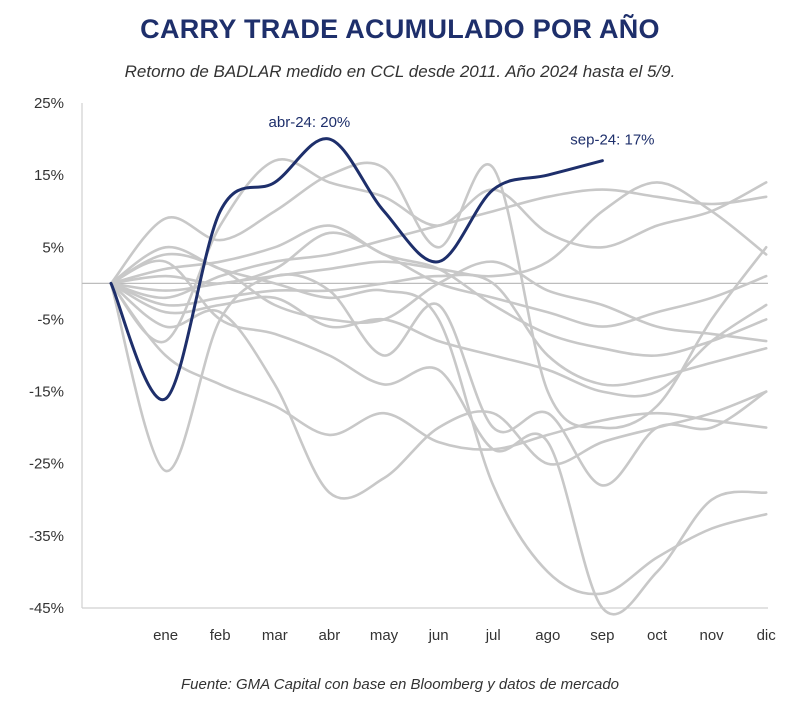 This screenshot has width=800, height=715. Describe the element at coordinates (310, 122) in the screenshot. I see `annotation-label: abr-24: 20%` at that location.